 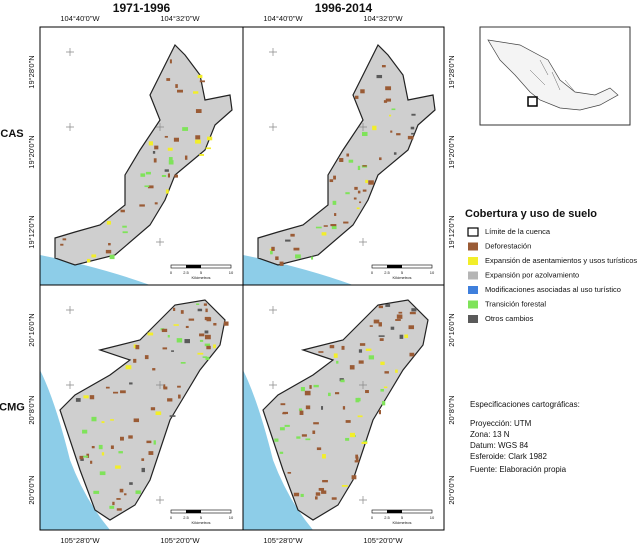 I want to click on latitude-label: 19°28'0"N, so click(x=31, y=71).